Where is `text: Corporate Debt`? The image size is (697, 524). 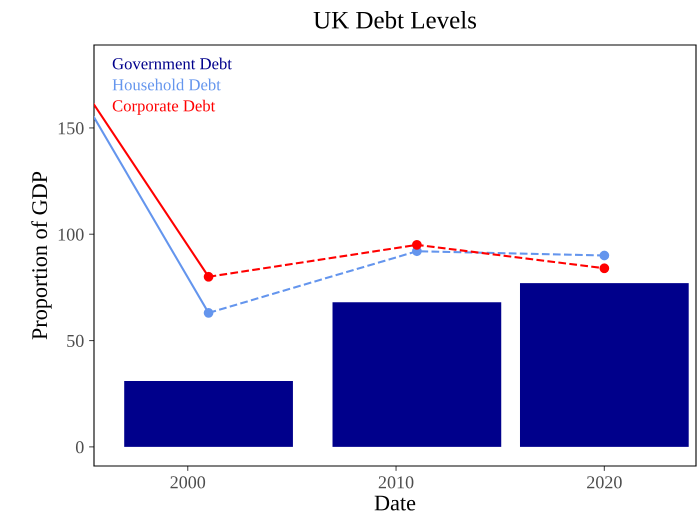
text: Corporate Debt is located at coordinates (164, 107).